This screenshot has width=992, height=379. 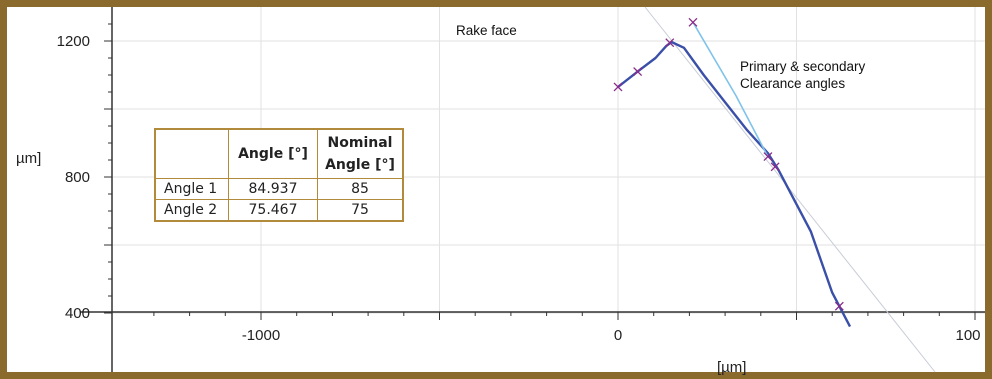 I want to click on y-tick-label: 400, so click(x=77, y=313).